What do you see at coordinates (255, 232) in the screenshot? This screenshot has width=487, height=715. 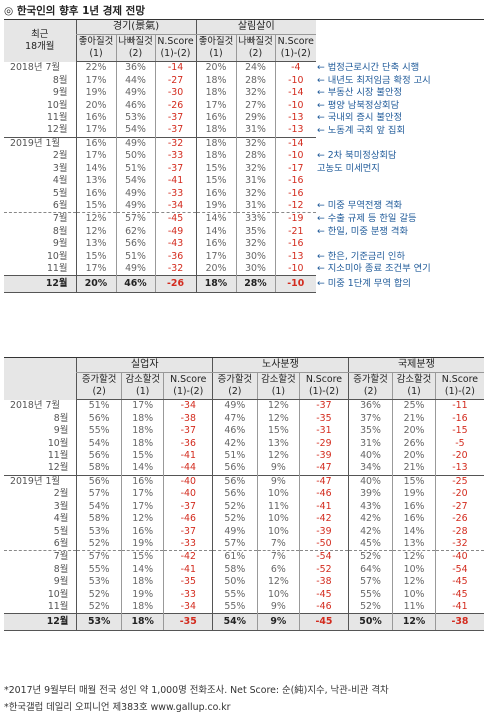 I see `table-cell: 35%` at bounding box center [255, 232].